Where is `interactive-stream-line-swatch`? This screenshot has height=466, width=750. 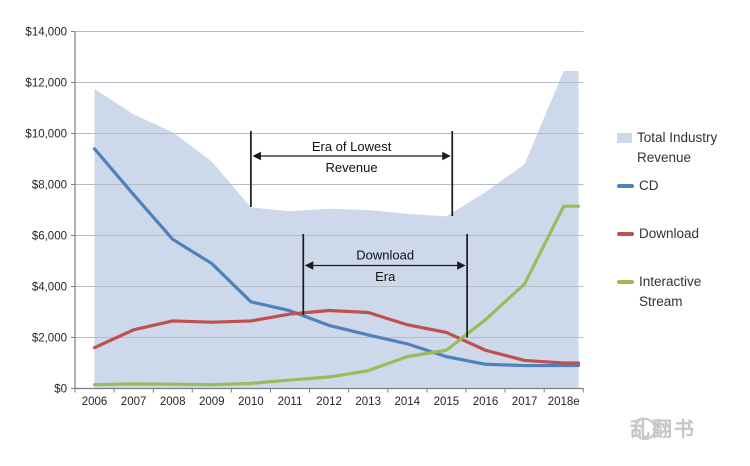 interactive-stream-line-swatch is located at coordinates (625, 282).